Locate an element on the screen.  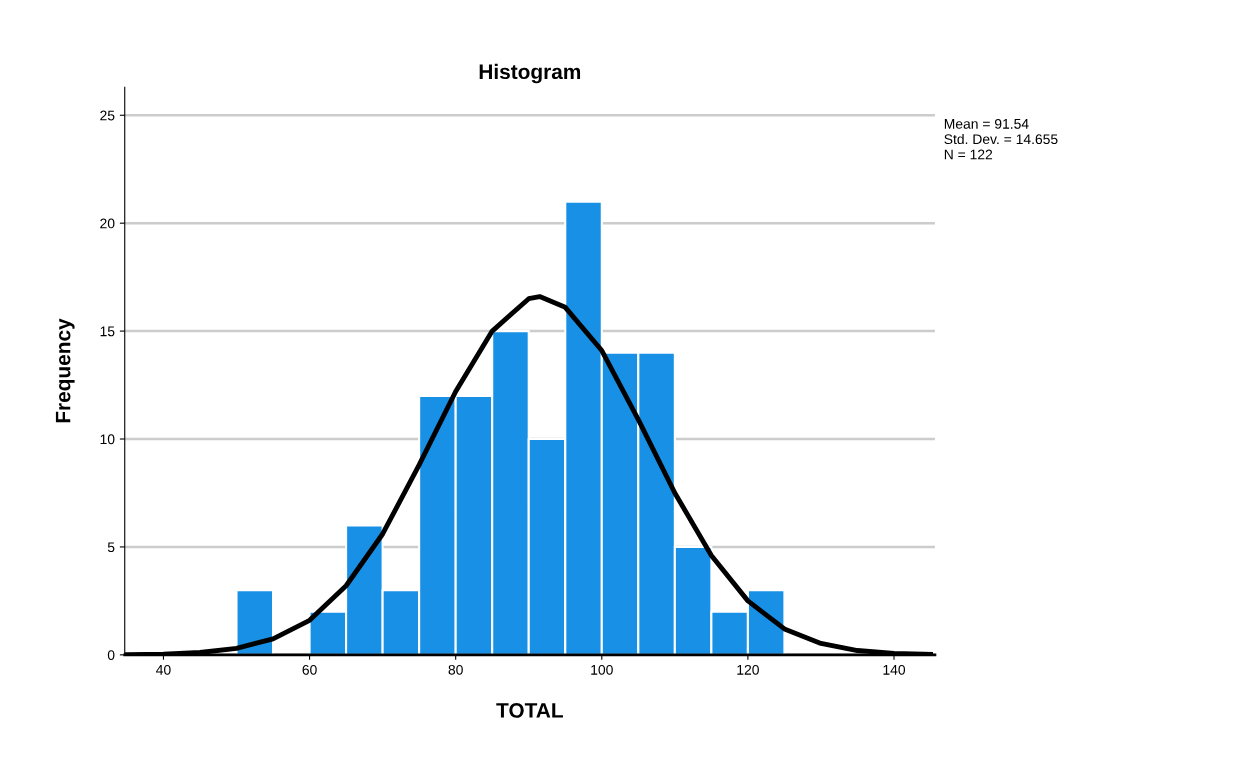
x-tick-label: 60 is located at coordinates (309, 669).